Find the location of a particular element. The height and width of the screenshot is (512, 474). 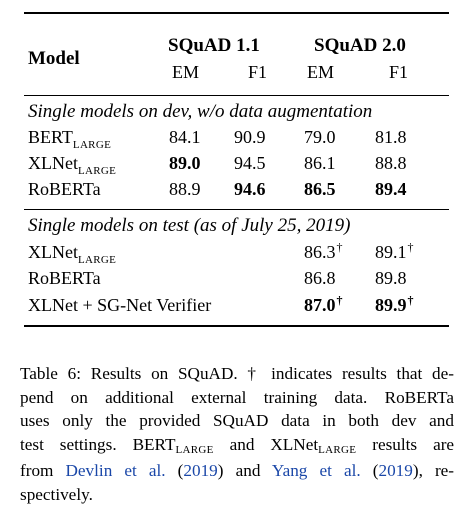

em11-value: 89.0 is located at coordinates (185, 163).